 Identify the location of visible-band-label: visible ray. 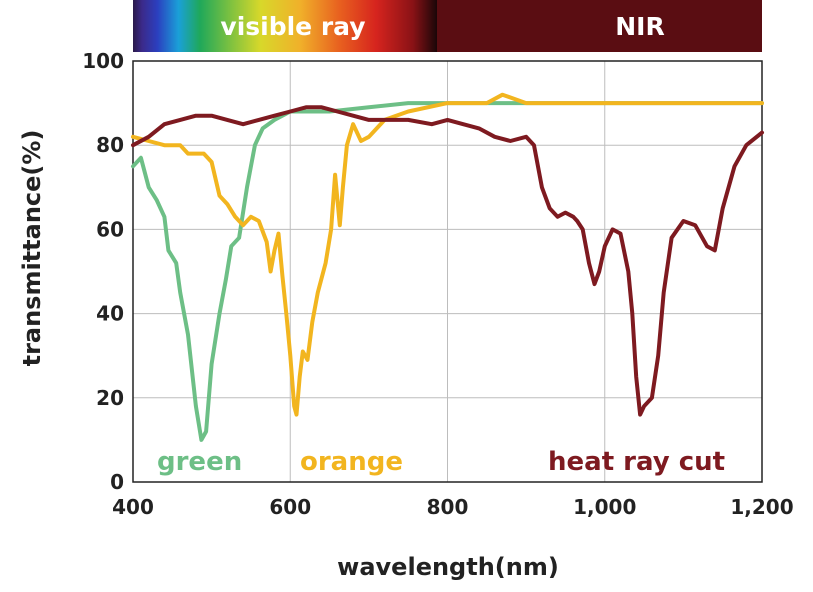
(292, 26).